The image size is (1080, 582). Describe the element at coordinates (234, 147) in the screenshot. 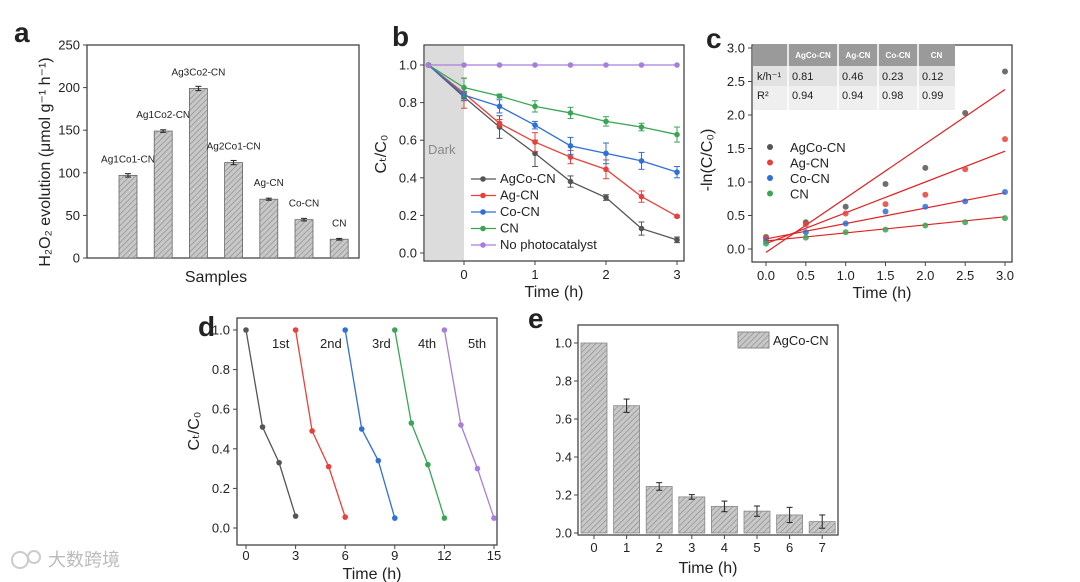

I see `bar-label: Ag2Co1-CN` at that location.